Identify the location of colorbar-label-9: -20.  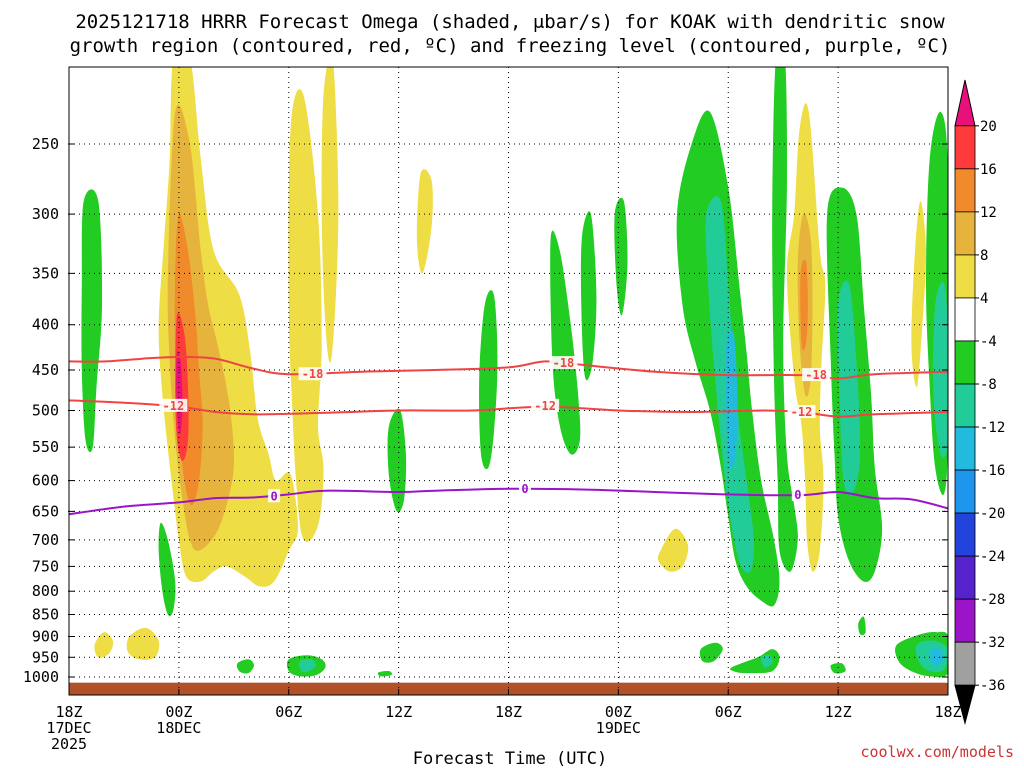
(992, 514).